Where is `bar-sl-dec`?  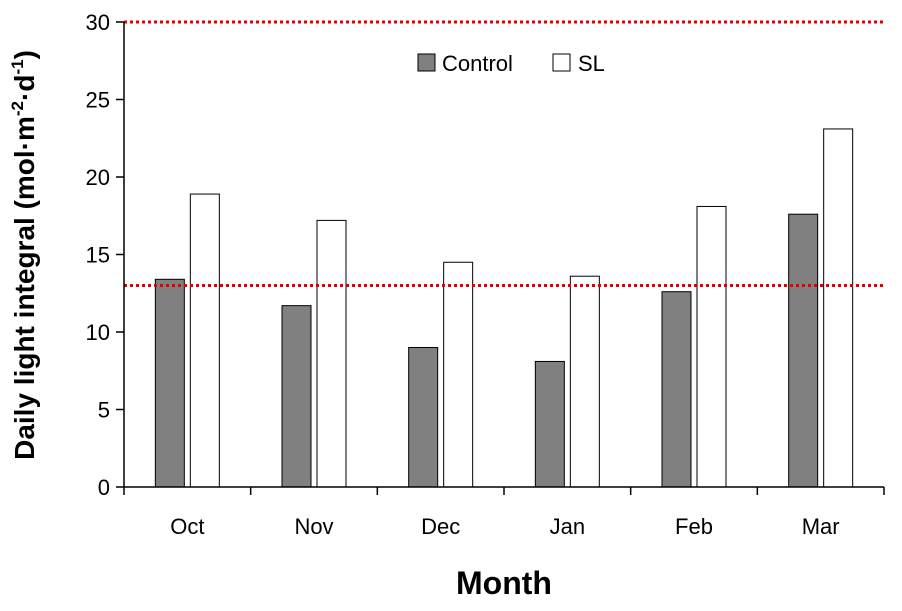 bar-sl-dec is located at coordinates (458, 374).